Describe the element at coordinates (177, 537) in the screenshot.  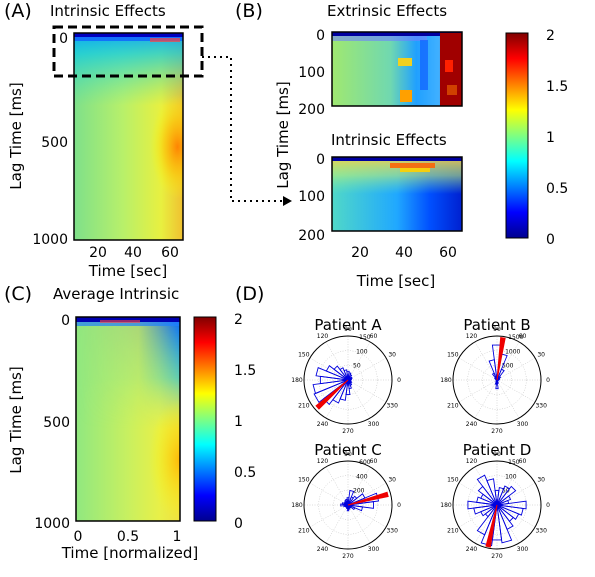
I see `c-xtick-1: 1` at that location.